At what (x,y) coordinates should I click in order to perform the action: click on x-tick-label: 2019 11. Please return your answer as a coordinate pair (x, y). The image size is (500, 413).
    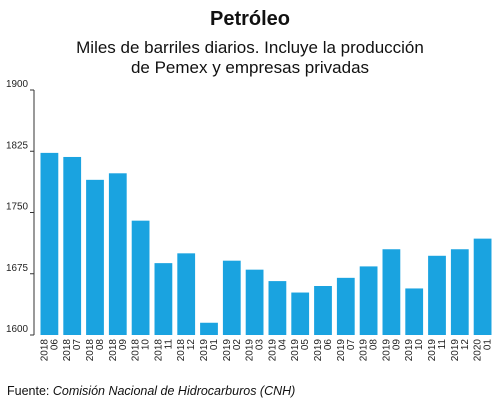
    Looking at the image, I should click on (437, 350).